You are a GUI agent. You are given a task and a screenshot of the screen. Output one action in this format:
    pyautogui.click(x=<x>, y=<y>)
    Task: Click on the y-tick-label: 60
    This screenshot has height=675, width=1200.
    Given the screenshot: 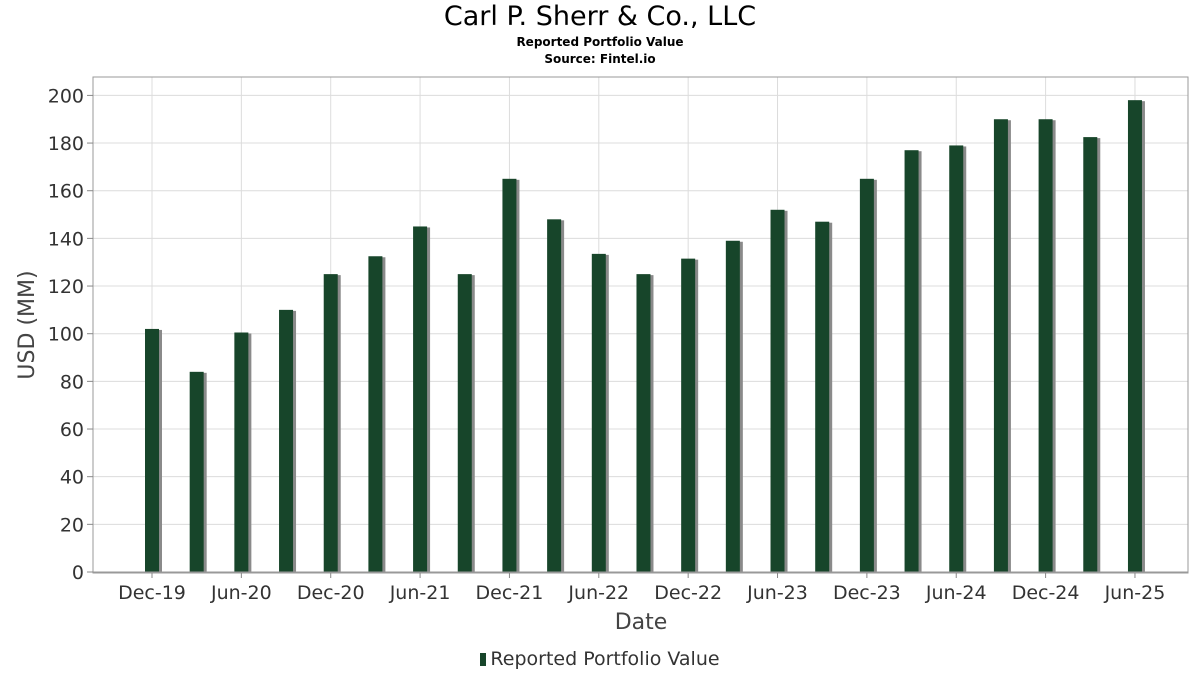 What is the action you would take?
    pyautogui.click(x=72, y=430)
    